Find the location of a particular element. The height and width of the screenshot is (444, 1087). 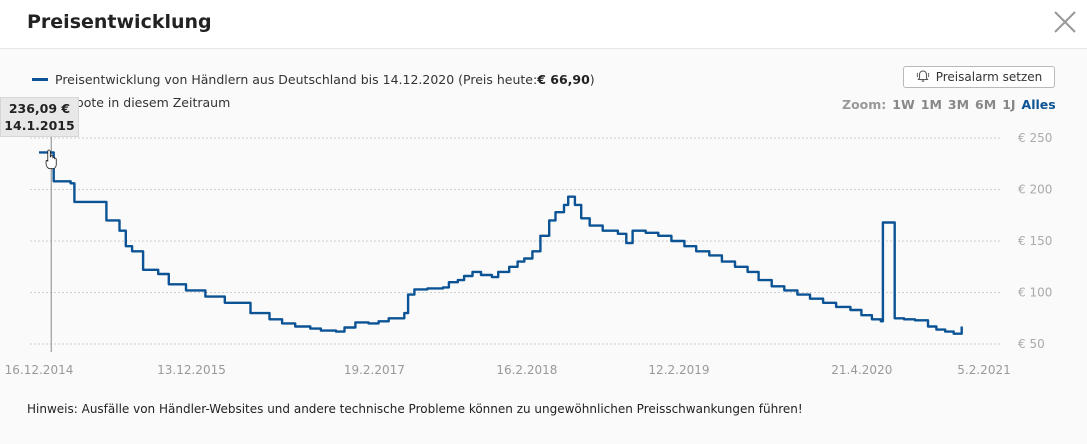

dialog-title: Preisentwicklung is located at coordinates (119, 22).